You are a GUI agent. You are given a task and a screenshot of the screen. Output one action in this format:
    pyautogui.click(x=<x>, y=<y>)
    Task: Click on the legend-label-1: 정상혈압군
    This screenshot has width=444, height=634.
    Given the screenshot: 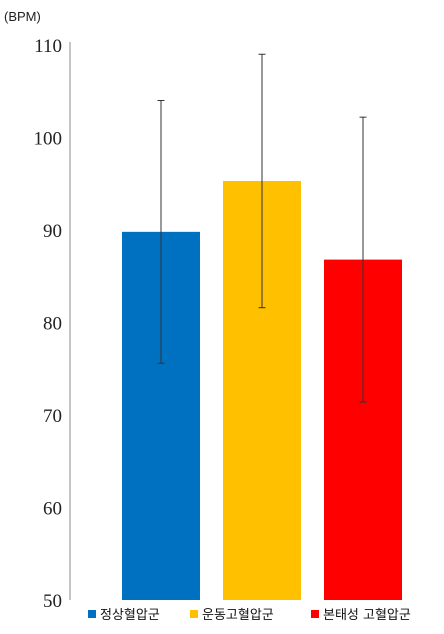 What is the action you would take?
    pyautogui.click(x=130, y=615)
    